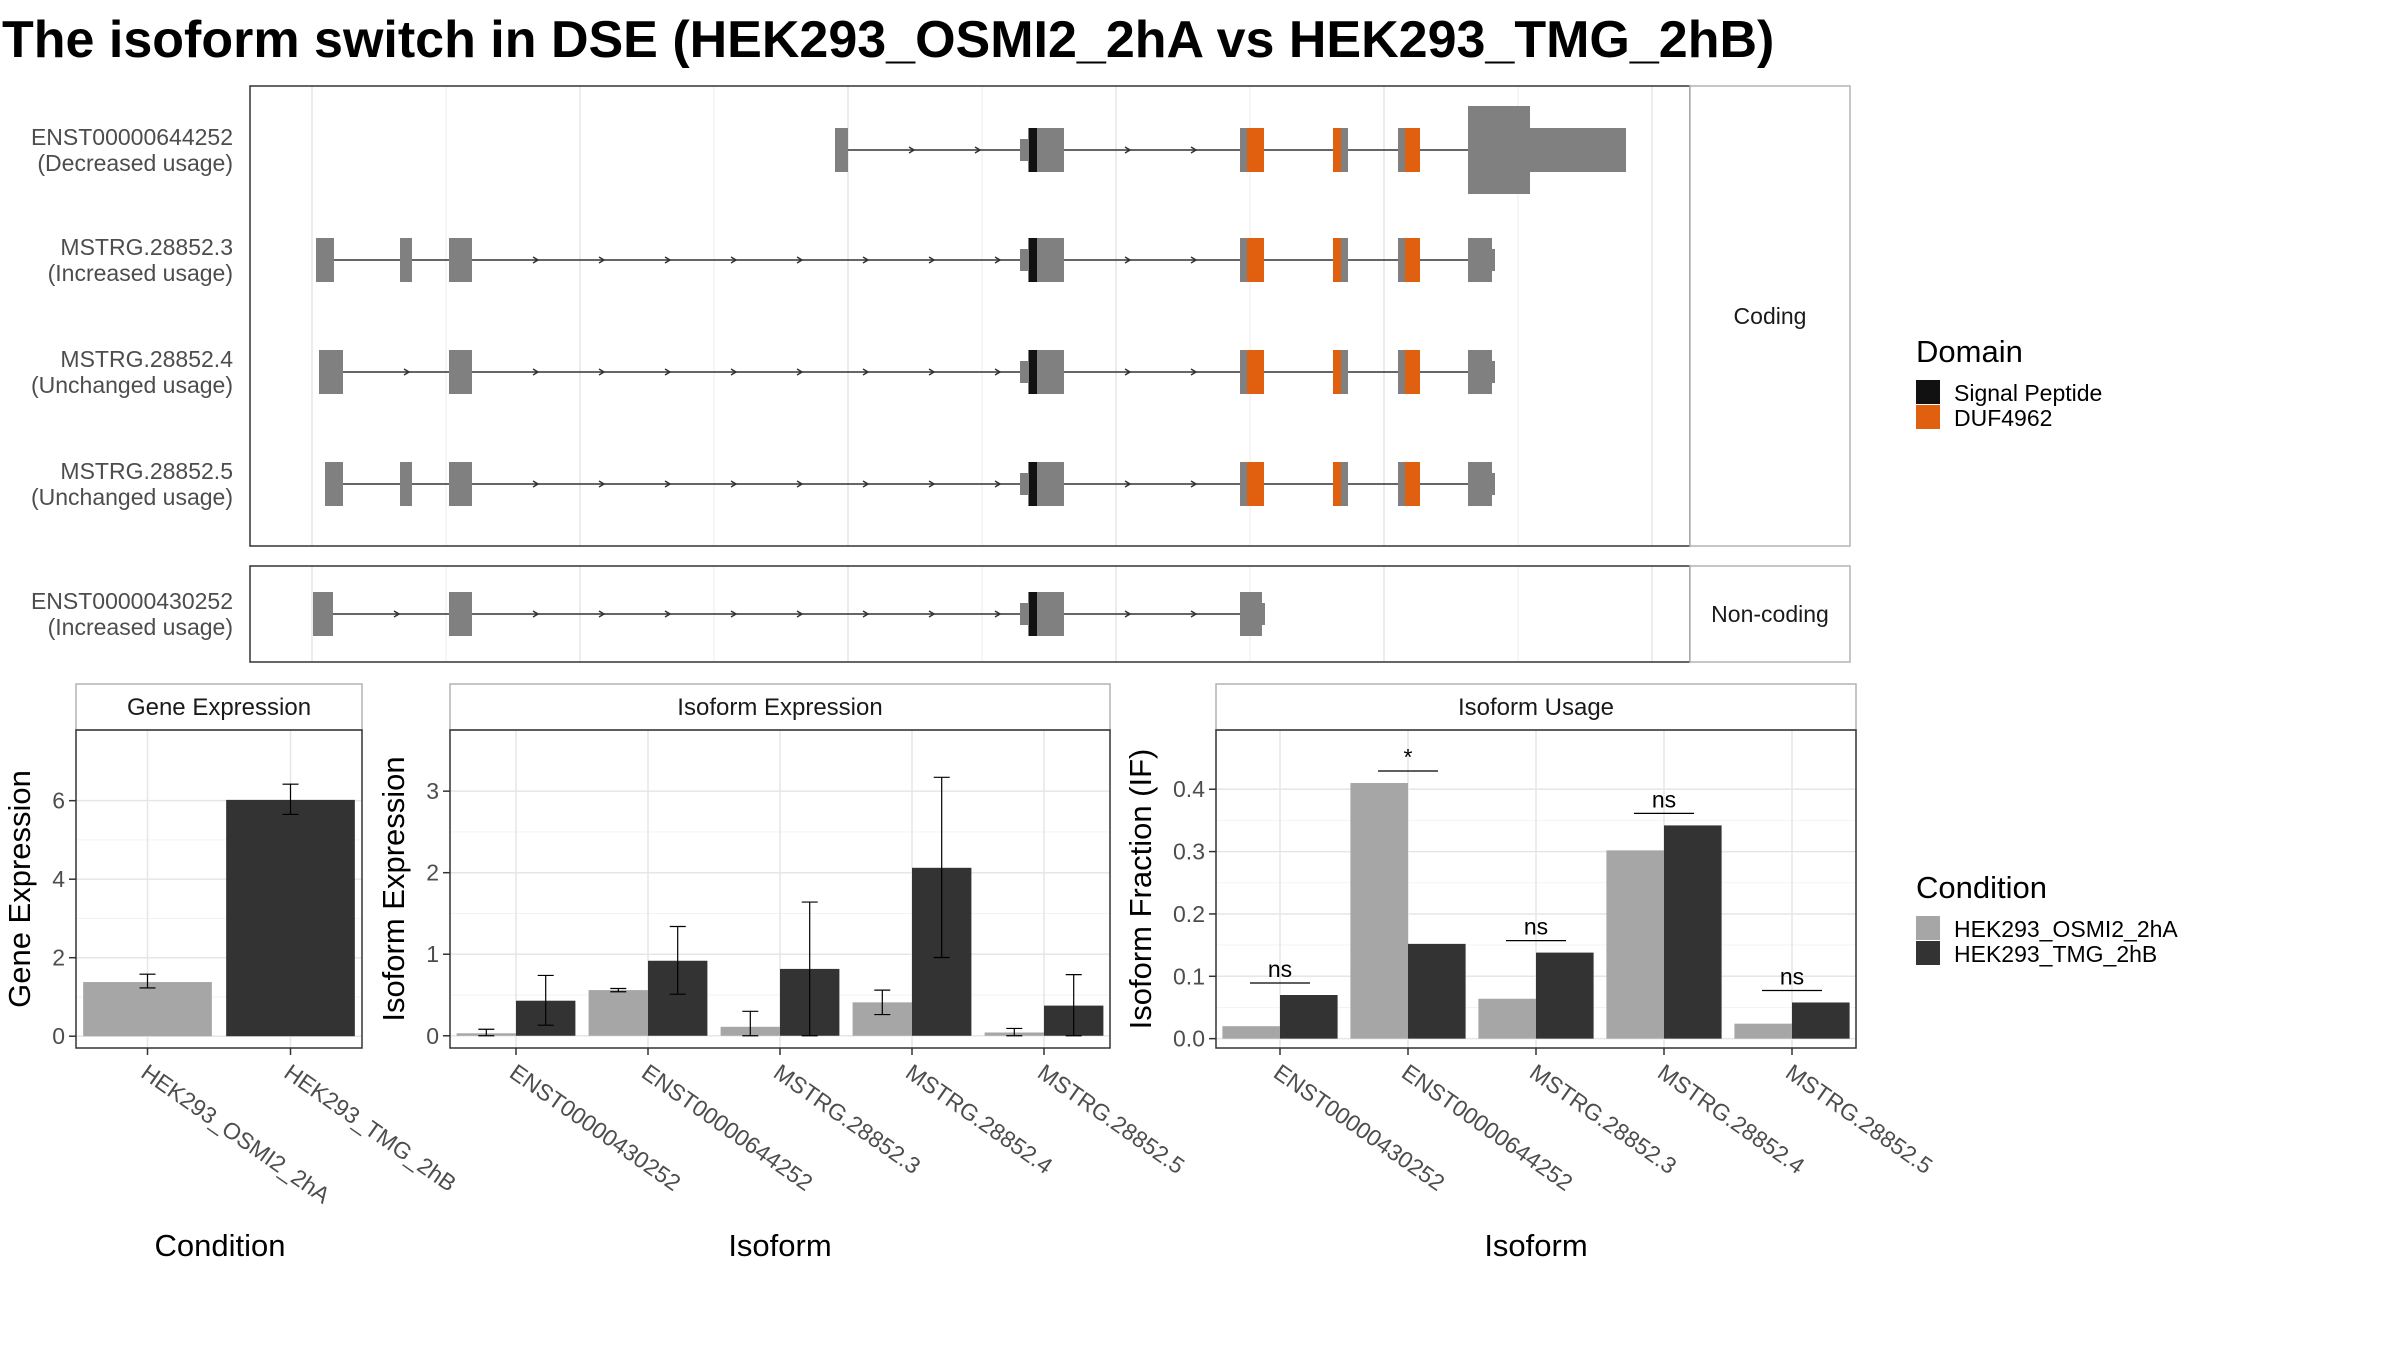 The height and width of the screenshot is (1350, 2400). I want to click on y-tick-label: 2, so click(432, 873).